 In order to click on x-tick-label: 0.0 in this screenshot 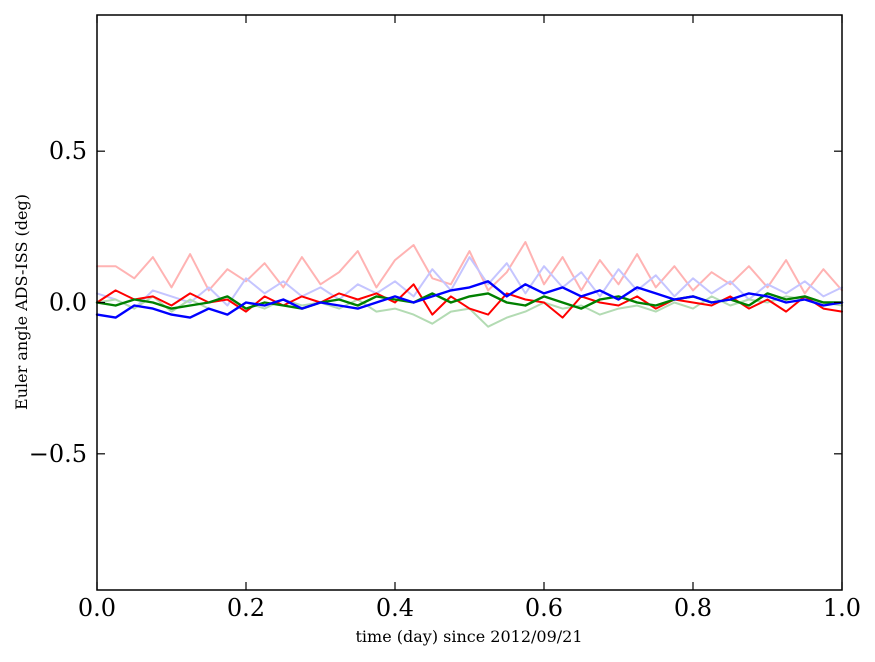, I will do `click(97, 608)`.